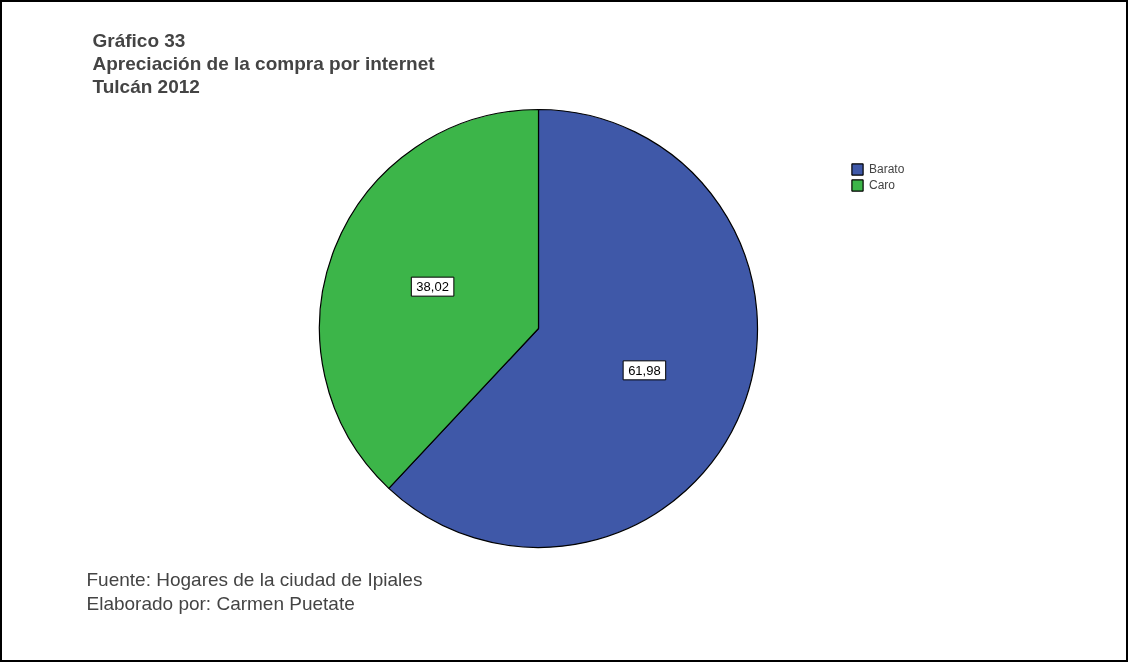 The width and height of the screenshot is (1128, 662). Describe the element at coordinates (254, 579) in the screenshot. I see `source-note: Fuente: Hogares de la ciudad de Ipiales` at that location.